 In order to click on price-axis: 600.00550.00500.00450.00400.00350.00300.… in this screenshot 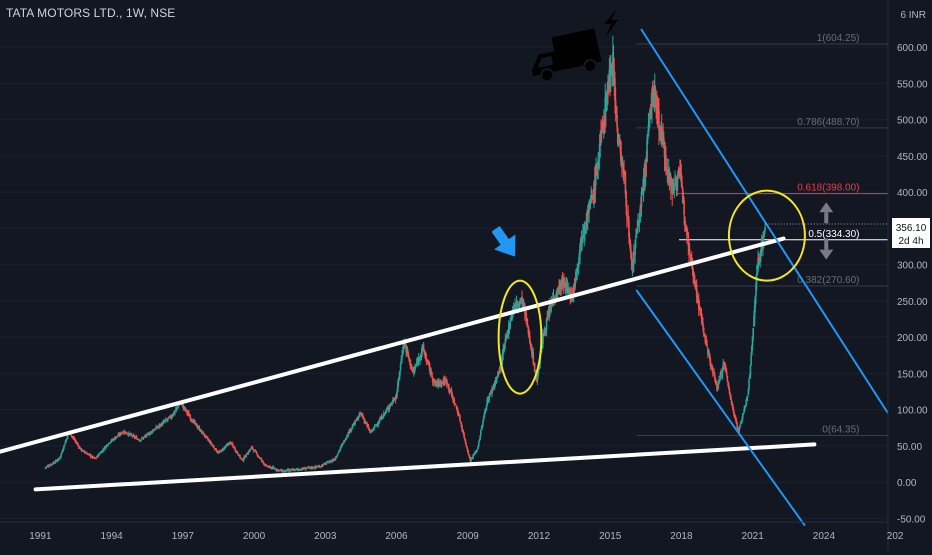, I will do `click(907, 275)`.